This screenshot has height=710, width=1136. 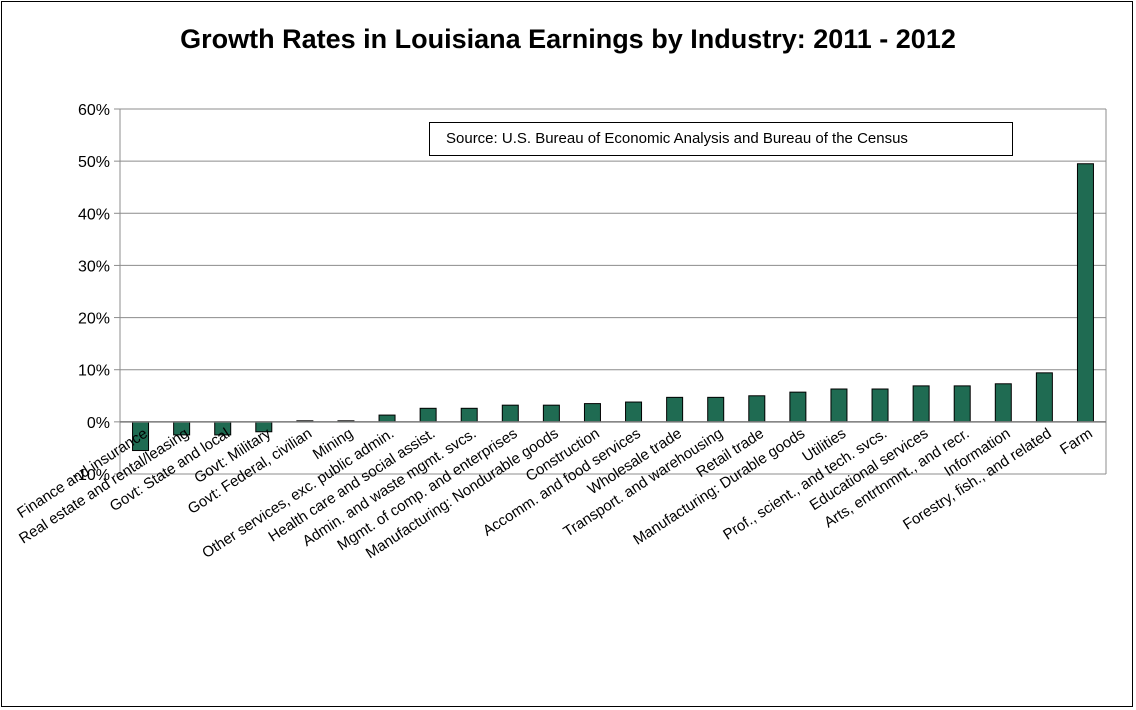 I want to click on x-tick-label: Real estate and rental/leasing, so click(x=104, y=486).